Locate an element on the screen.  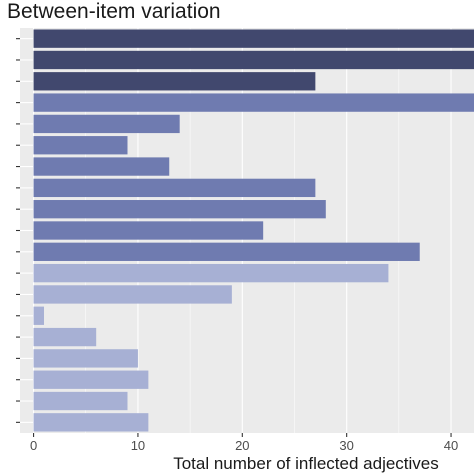
x-tick-label: 0 is located at coordinates (33, 445).